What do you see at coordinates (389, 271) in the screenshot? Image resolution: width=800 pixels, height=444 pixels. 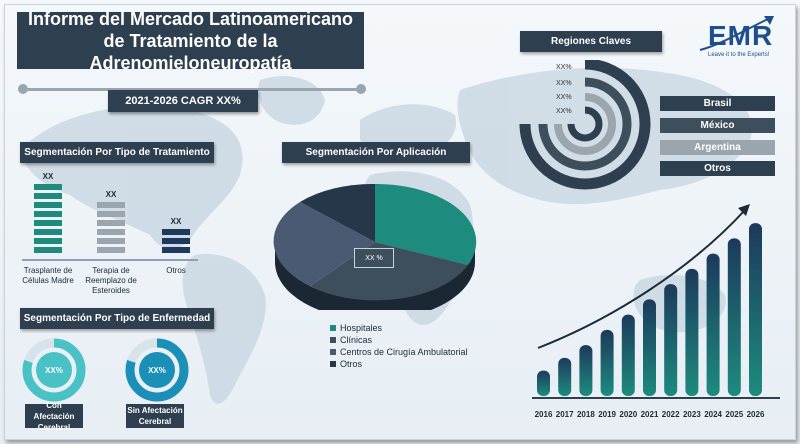 I see `pie-slice-clinicas` at bounding box center [389, 271].